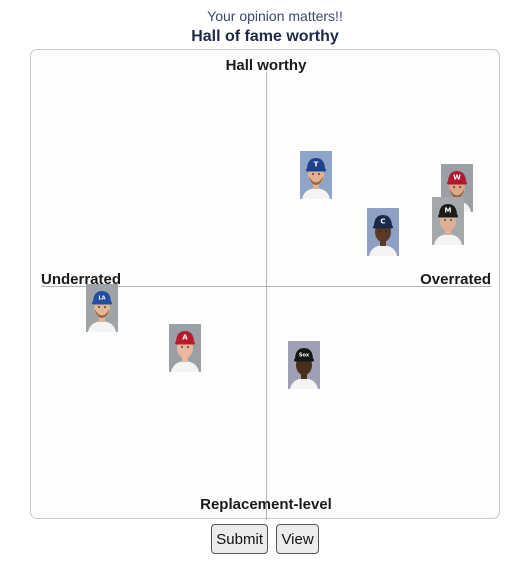 The width and height of the screenshot is (530, 570). I want to click on subtitle: Your opinion matters!!, so click(275, 16).